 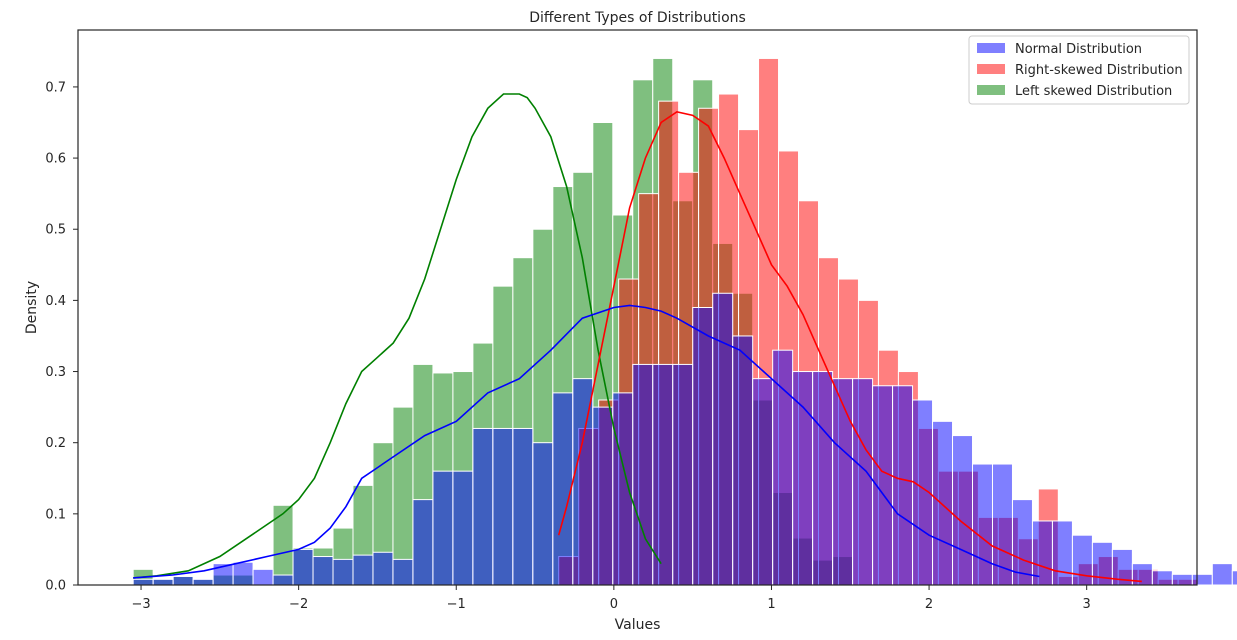 What do you see at coordinates (55, 586) in the screenshot?
I see `y-tick-label: 0.0` at bounding box center [55, 586].